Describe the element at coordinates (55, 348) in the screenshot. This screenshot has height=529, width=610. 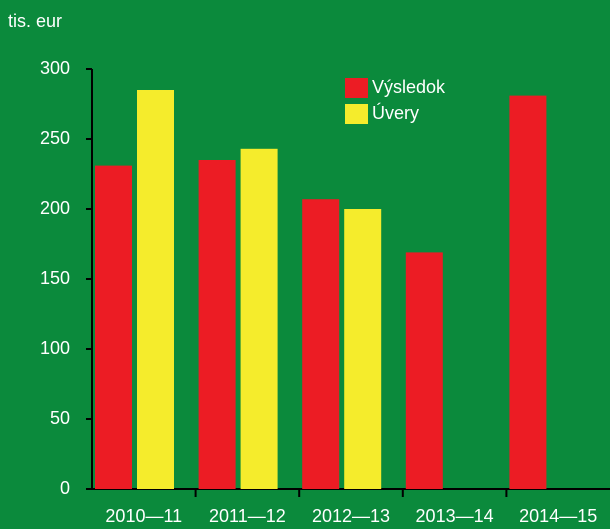
I see `y-tick-label: 100` at that location.